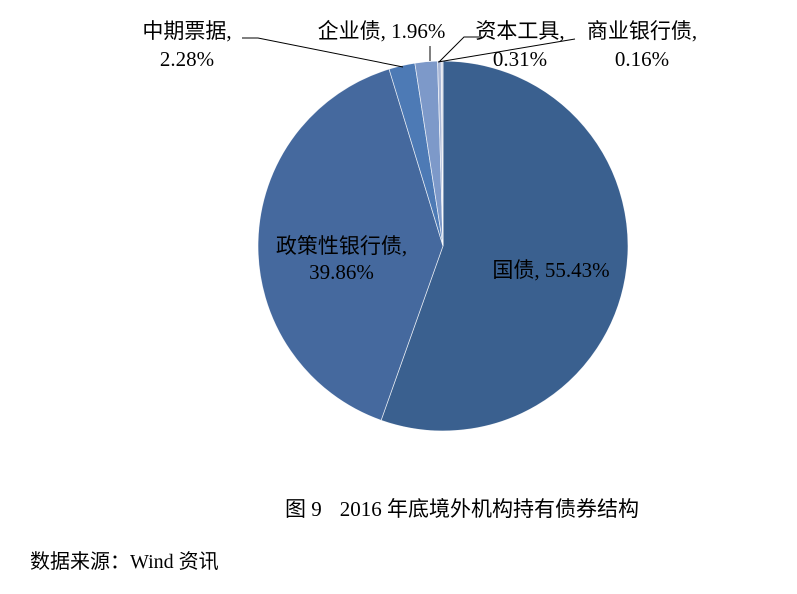 Image resolution: width=797 pixels, height=594 pixels. What do you see at coordinates (187, 31) in the screenshot?
I see `slice-label-line: 中期票据,` at bounding box center [187, 31].